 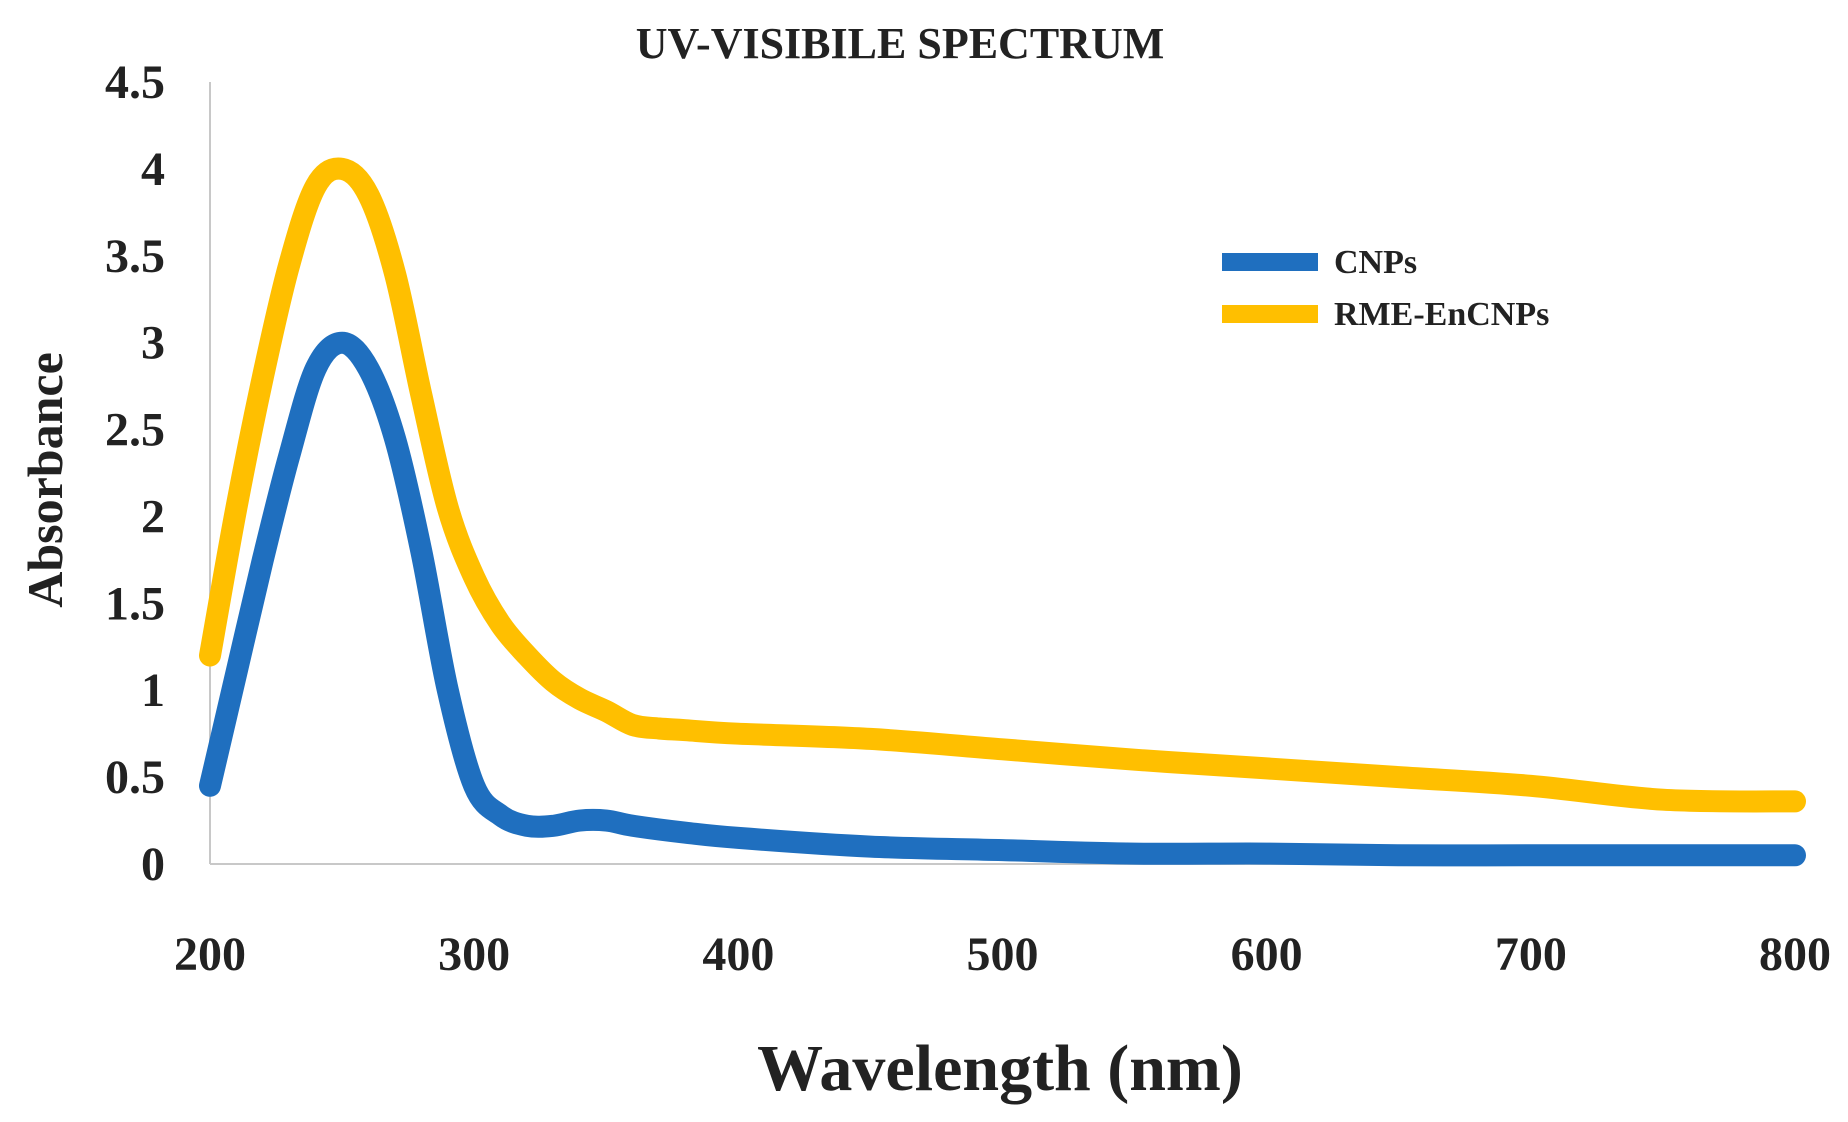 I want to click on y-tick-label: 3.5, so click(x=135, y=256).